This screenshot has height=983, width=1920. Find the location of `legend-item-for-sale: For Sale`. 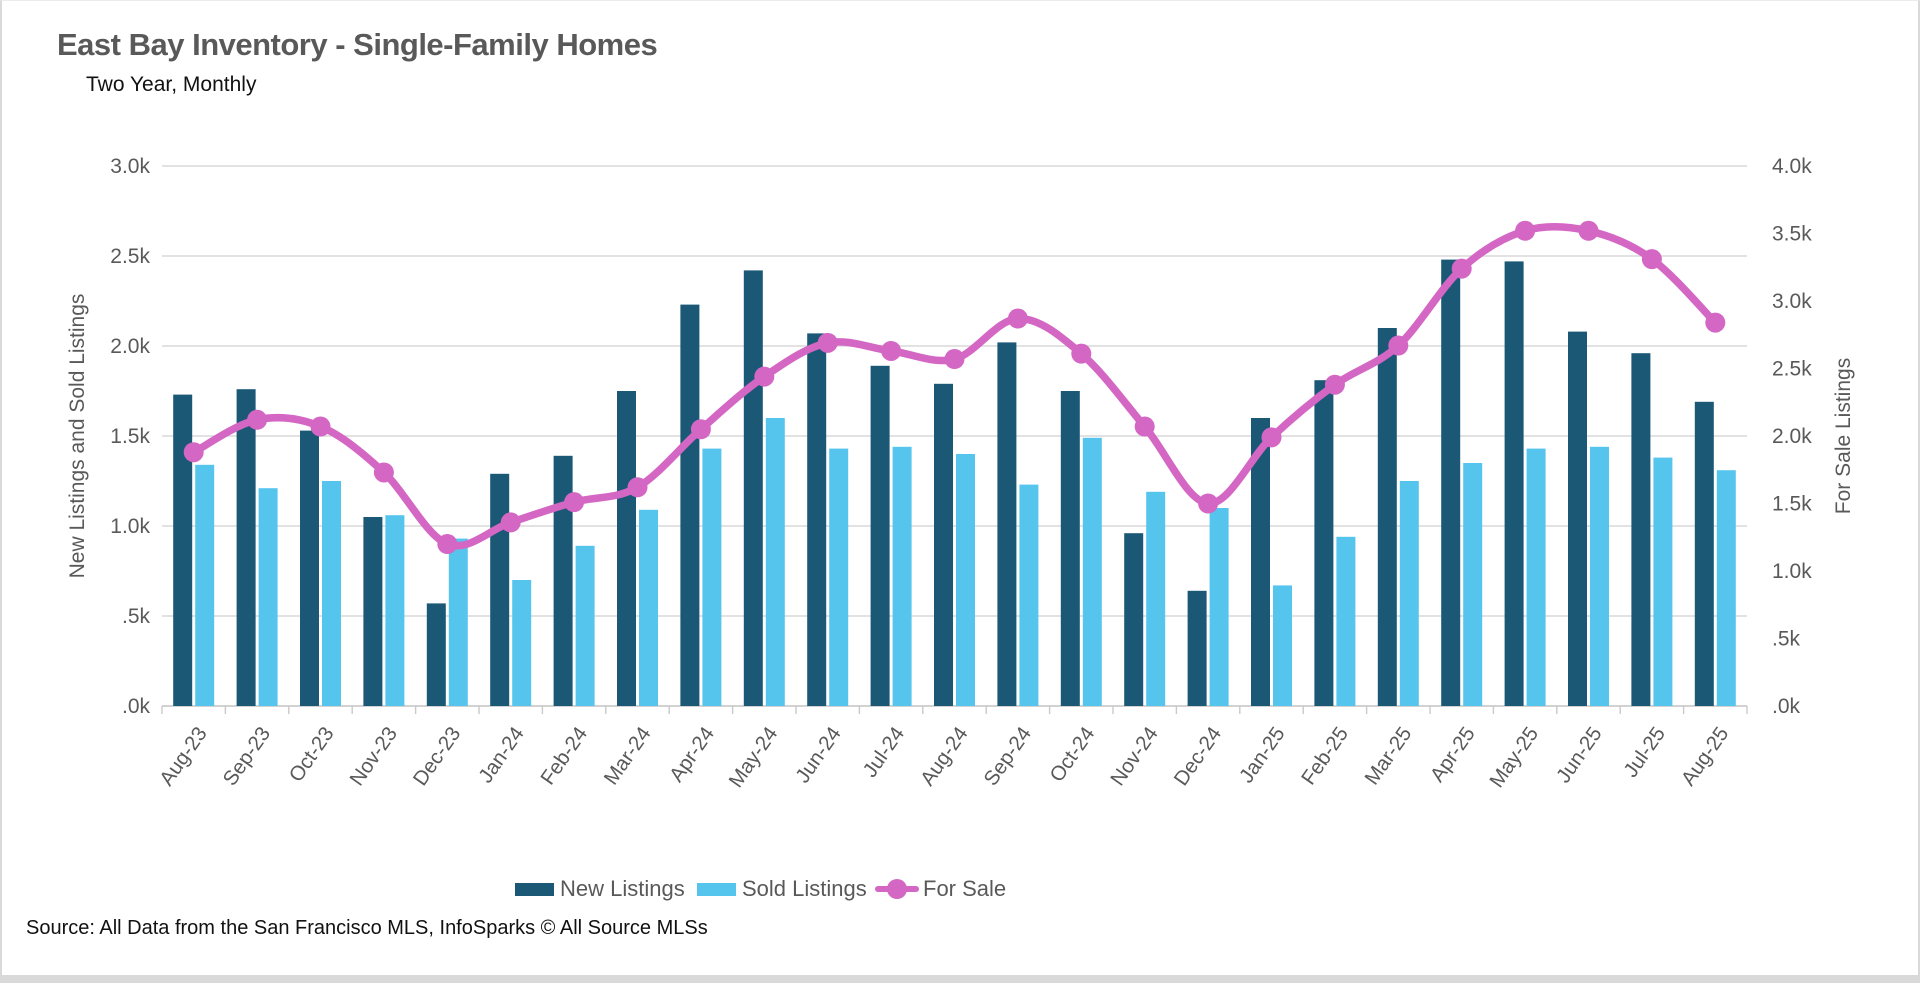

legend-item-for-sale: For Sale is located at coordinates (940, 889).